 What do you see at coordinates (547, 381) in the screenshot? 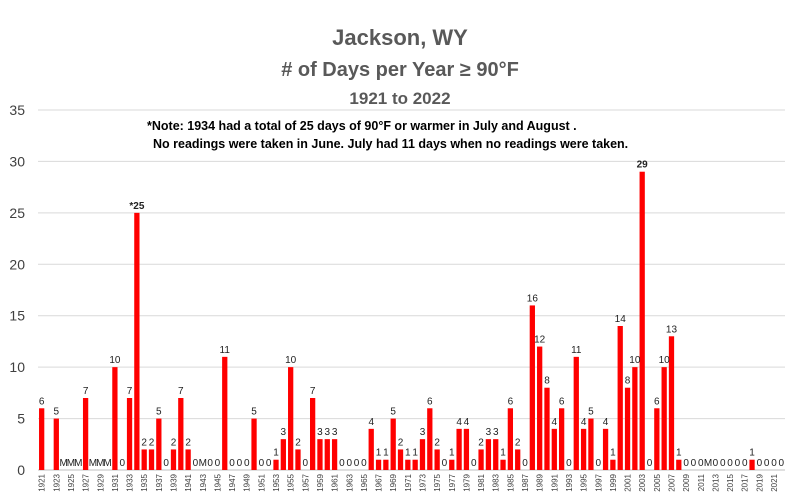
I see `data-label: 8` at bounding box center [547, 381].